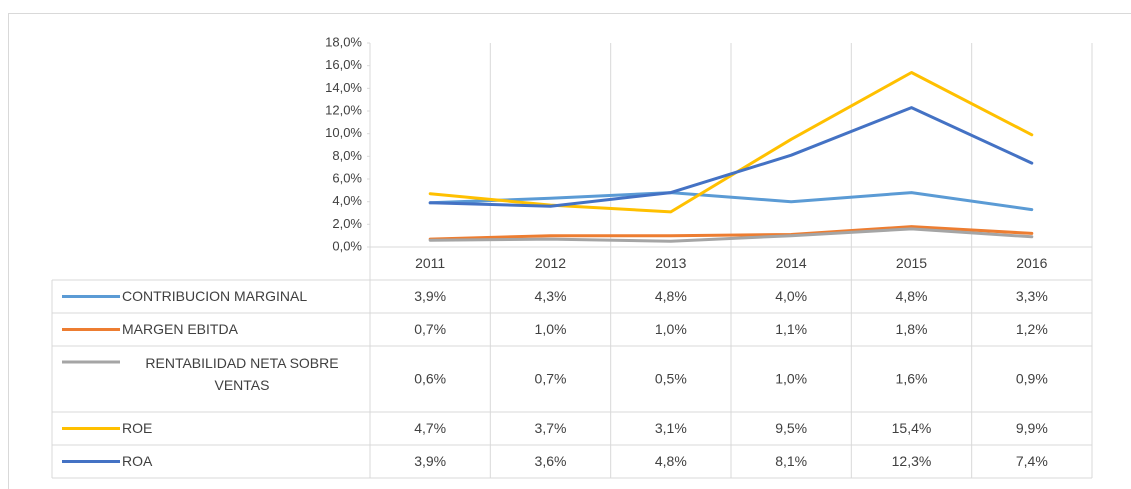  Describe the element at coordinates (671, 379) in the screenshot. I see `value-label: 0,5%` at that location.